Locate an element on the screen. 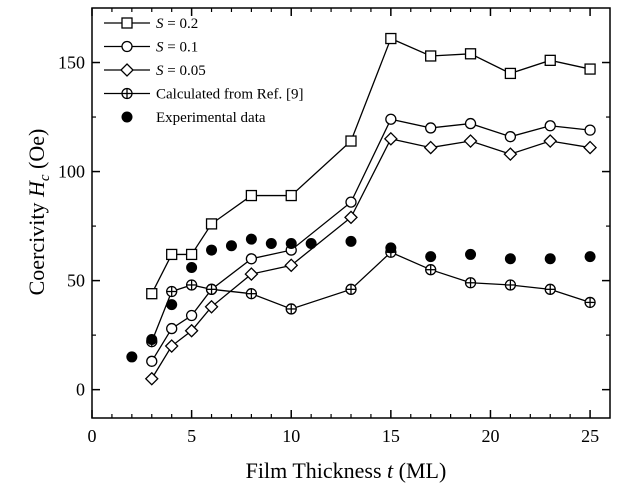  y-tick-label: 50 is located at coordinates (76, 281).